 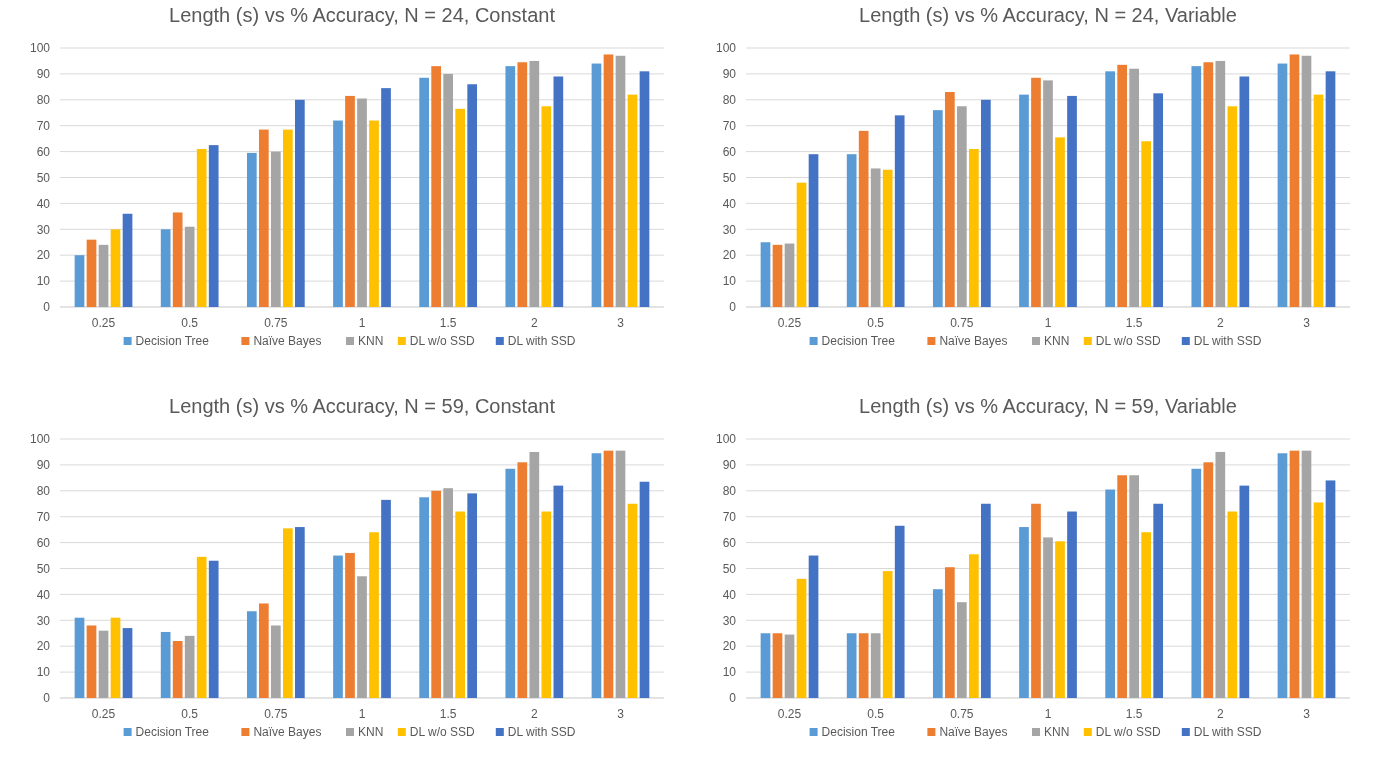 What do you see at coordinates (1048, 406) in the screenshot?
I see `chart-title: Length (s) vs % Accuracy, N = 59, Variable` at bounding box center [1048, 406].